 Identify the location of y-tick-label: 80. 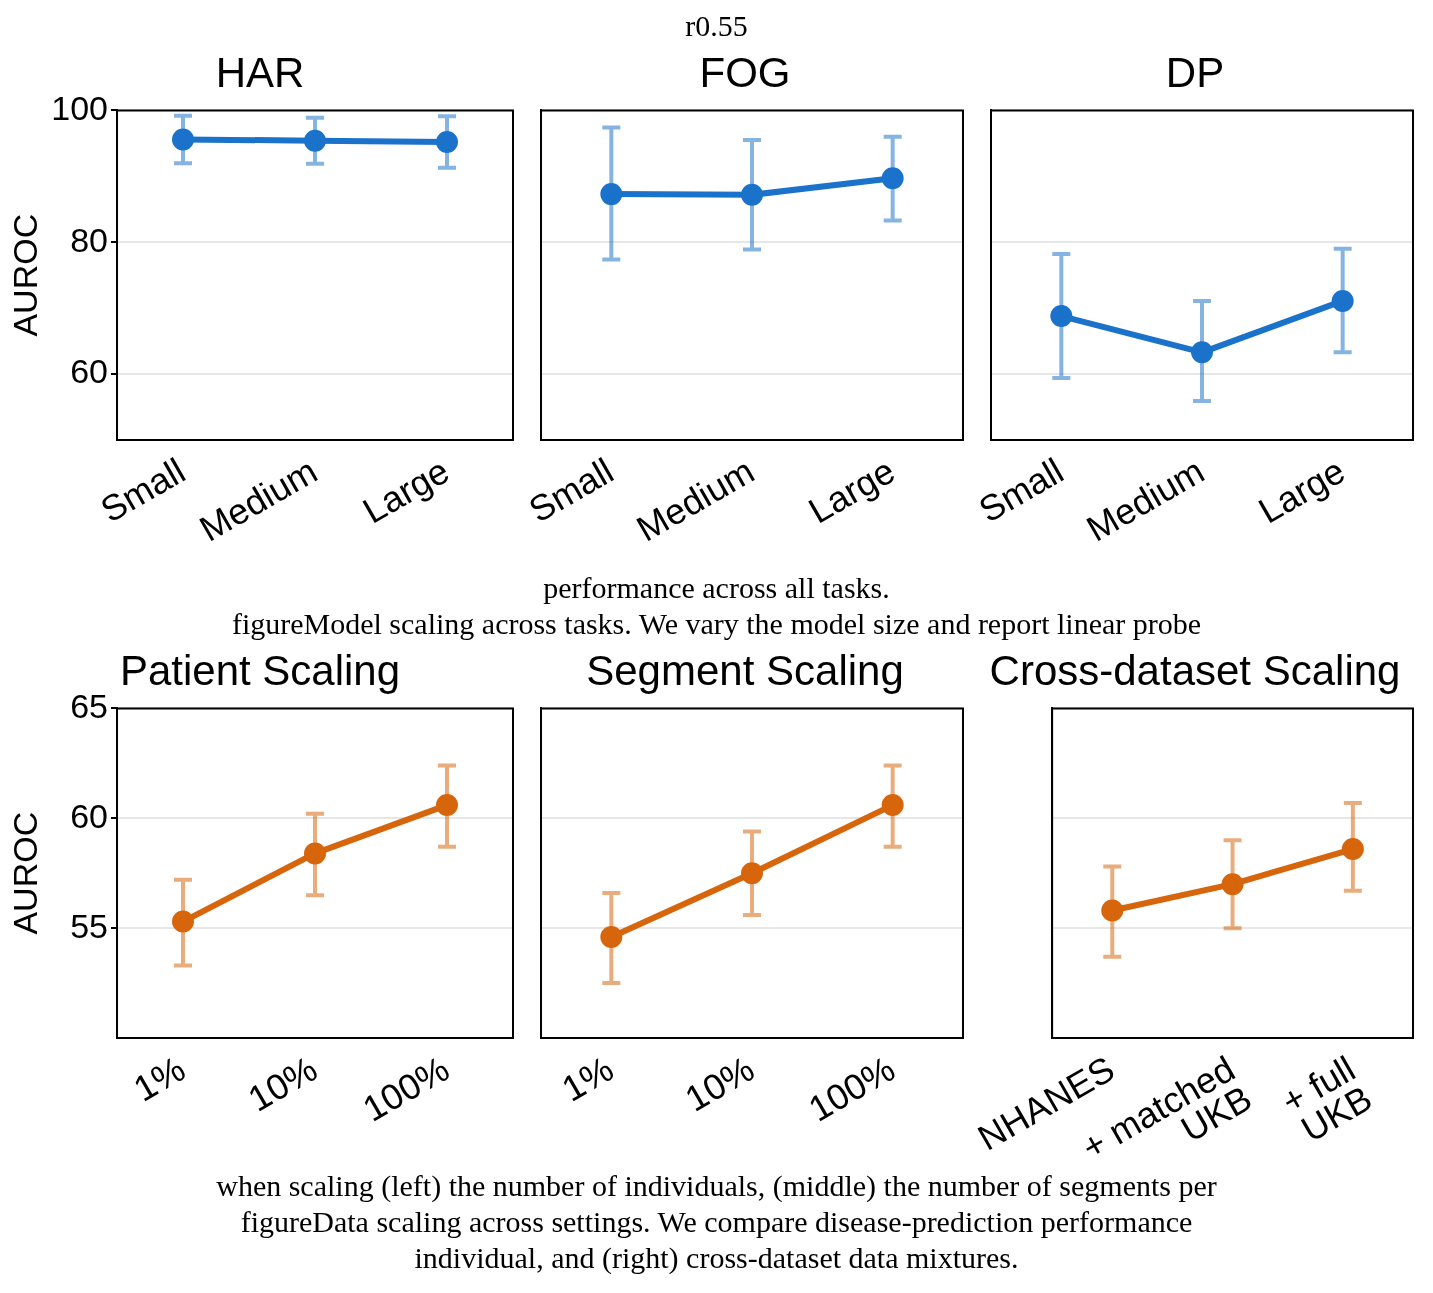
(88, 239).